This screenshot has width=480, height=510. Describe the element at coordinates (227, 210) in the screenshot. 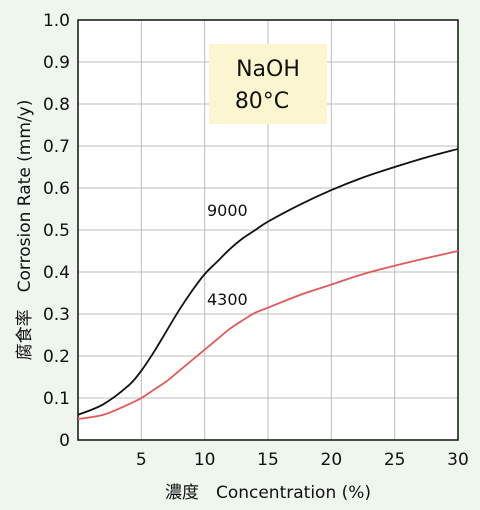

I see `series-label-9000: 9000` at that location.